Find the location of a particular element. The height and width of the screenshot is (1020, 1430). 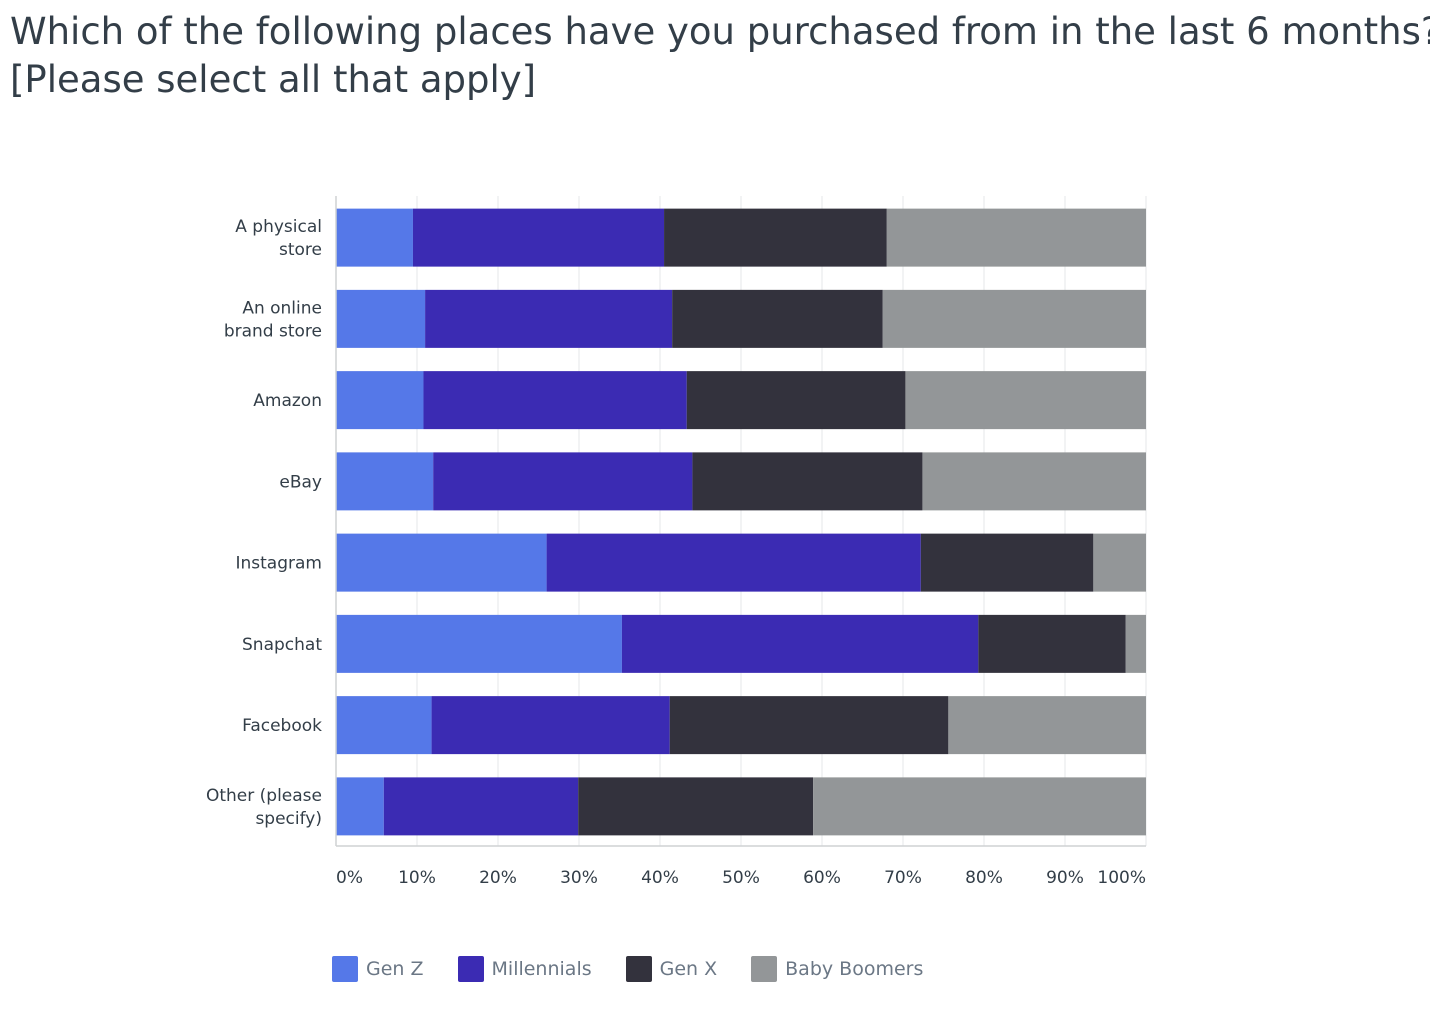

category-label: An online brand store is located at coordinates (273, 319).